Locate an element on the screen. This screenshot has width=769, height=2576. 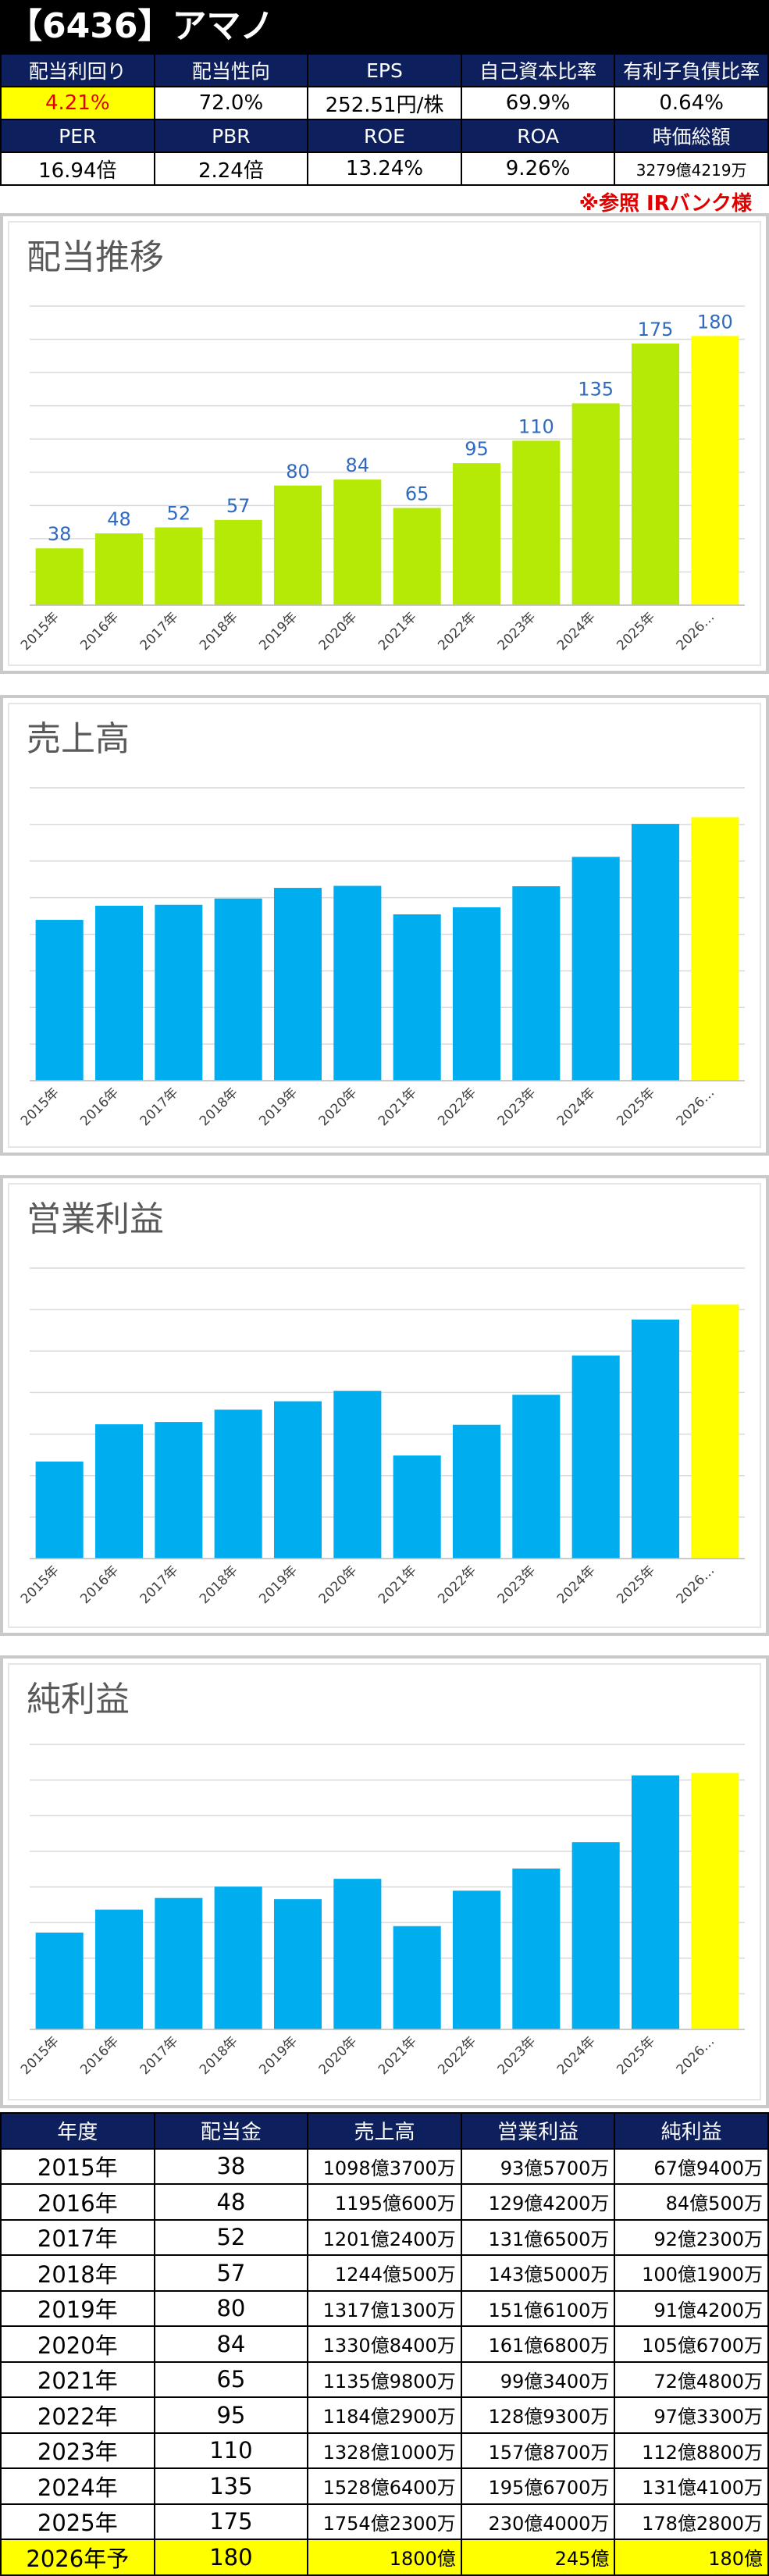
x-tick-label: 2017年 is located at coordinates (159, 1584).